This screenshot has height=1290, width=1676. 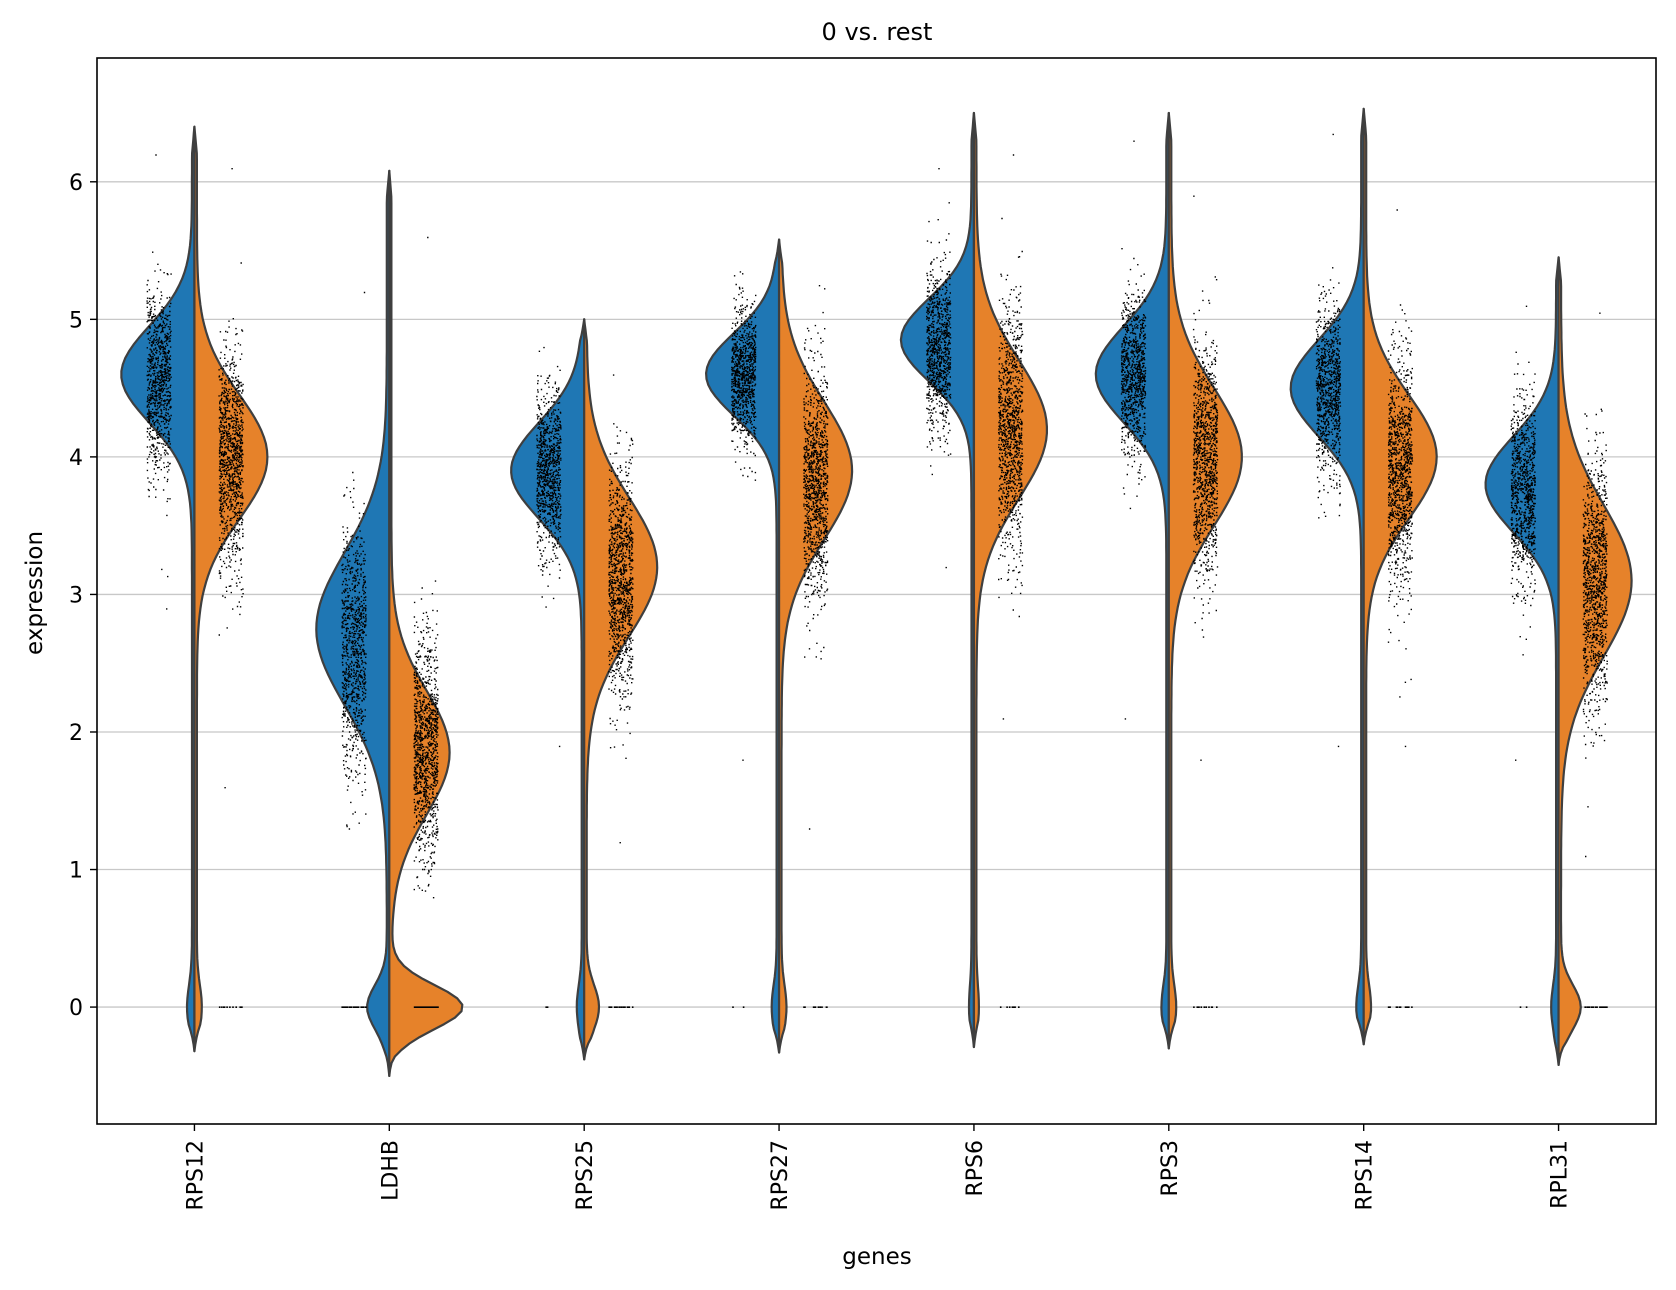 What do you see at coordinates (1365, 1175) in the screenshot?
I see `x-tick-label-rps14: RPS14` at bounding box center [1365, 1175].